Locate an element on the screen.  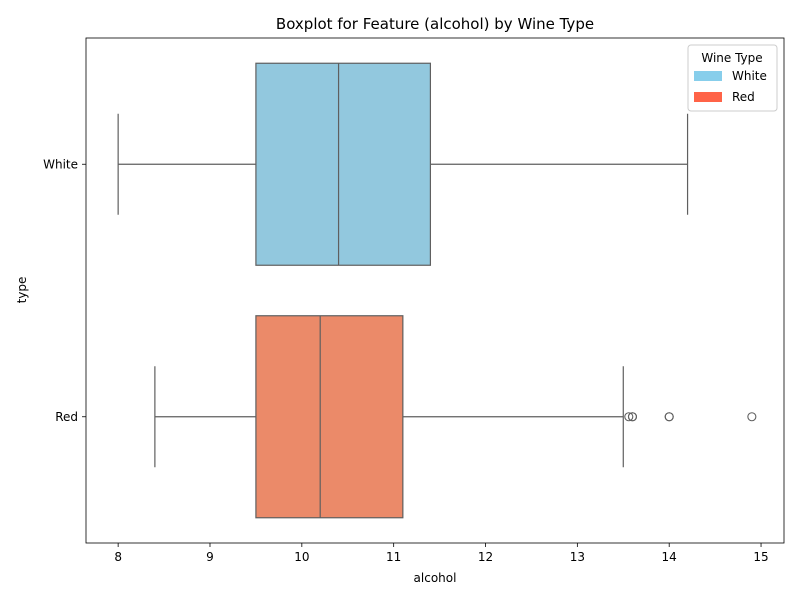
legend-title: Wine Type is located at coordinates (731, 58).